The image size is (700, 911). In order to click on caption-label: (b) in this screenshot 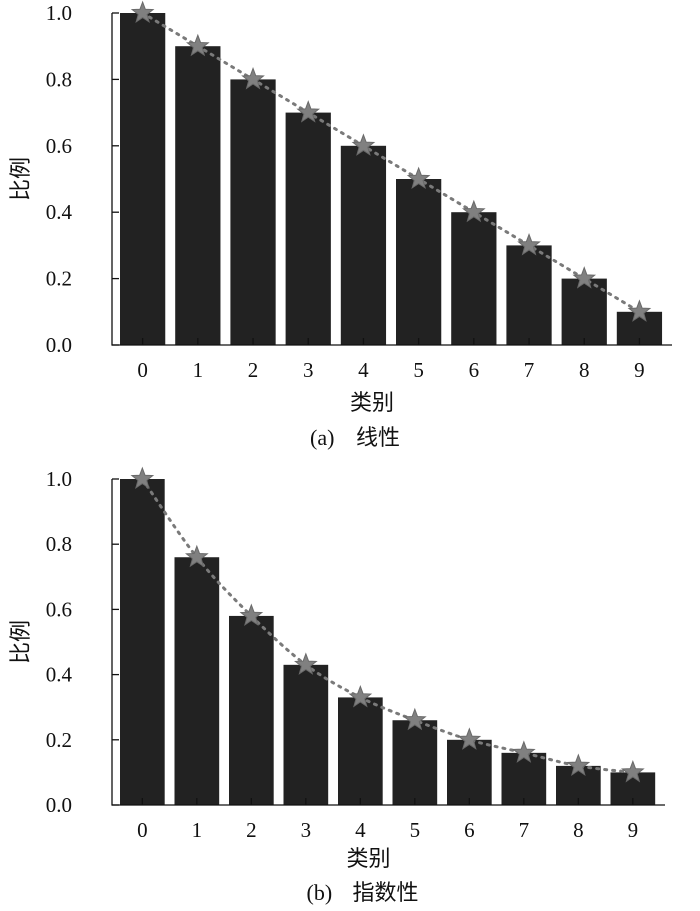, I will do `click(320, 892)`.